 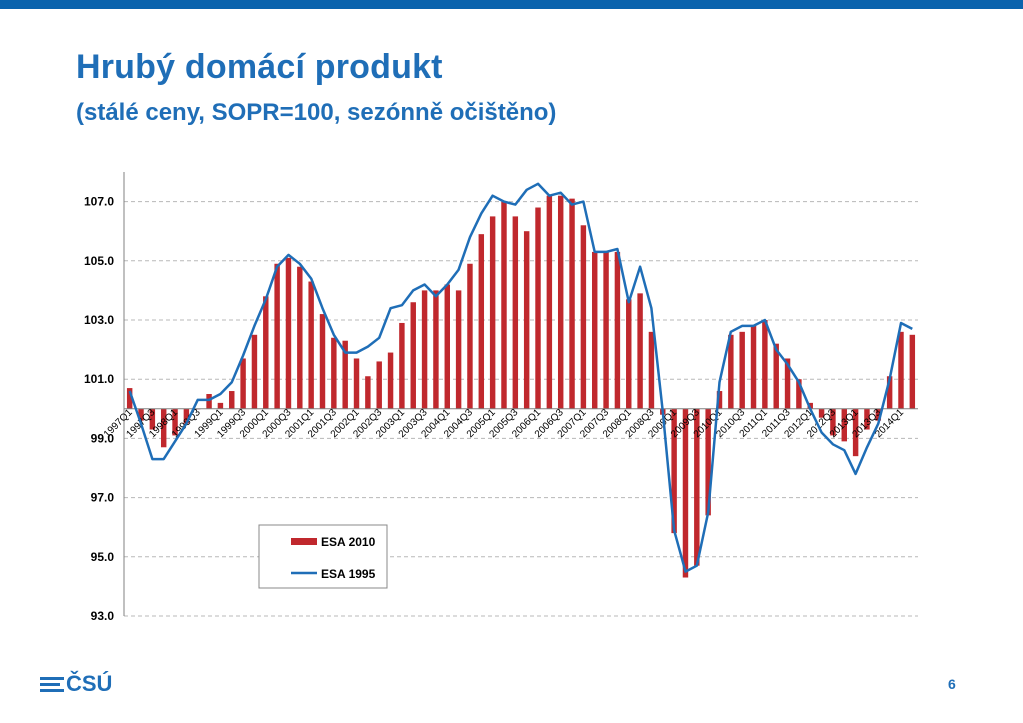 I want to click on y-tick-label: 103.0, so click(x=99, y=320).